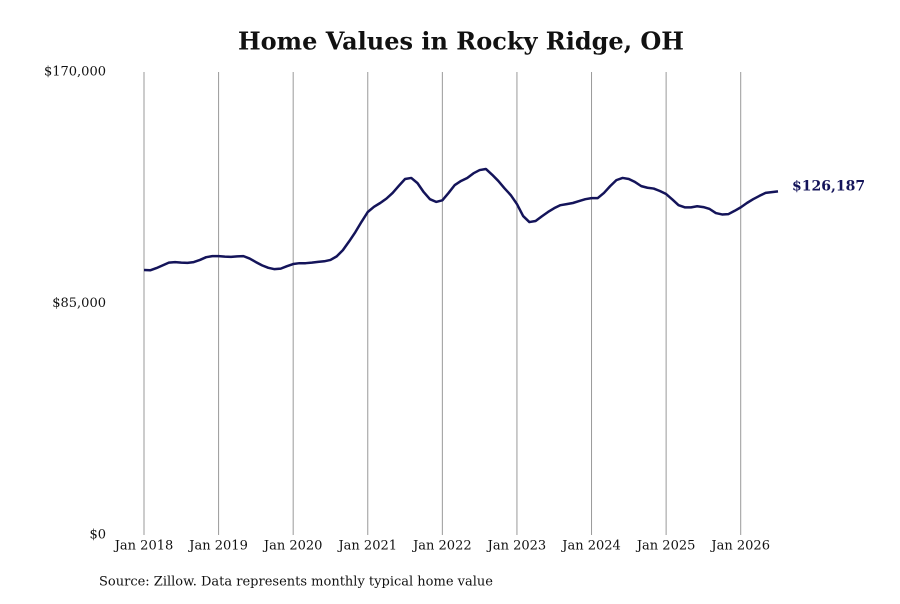 This screenshot has height=604, width=900. I want to click on chart-title: Home Values in Rocky Ridge, OH, so click(461, 41).